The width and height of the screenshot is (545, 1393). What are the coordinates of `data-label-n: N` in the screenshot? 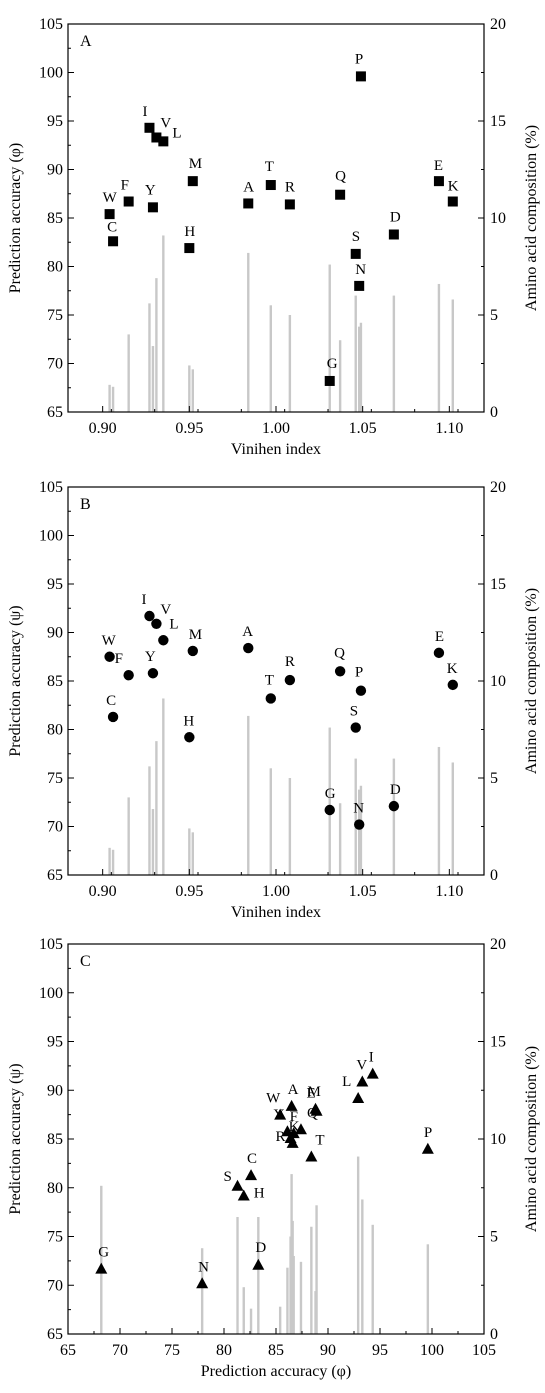 It's located at (360, 270).